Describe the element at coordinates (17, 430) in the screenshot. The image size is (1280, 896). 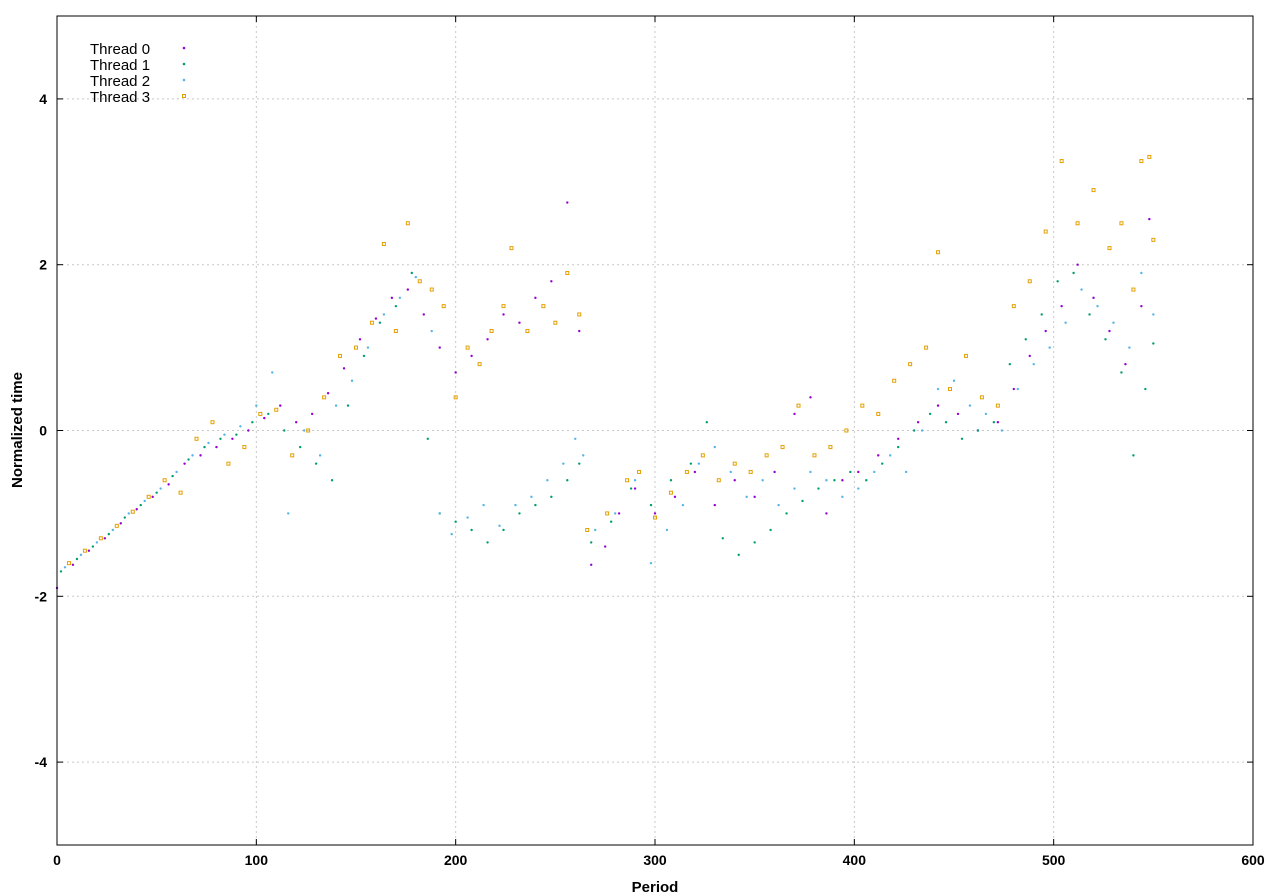
I see `y-axis-title: Normalized time` at that location.